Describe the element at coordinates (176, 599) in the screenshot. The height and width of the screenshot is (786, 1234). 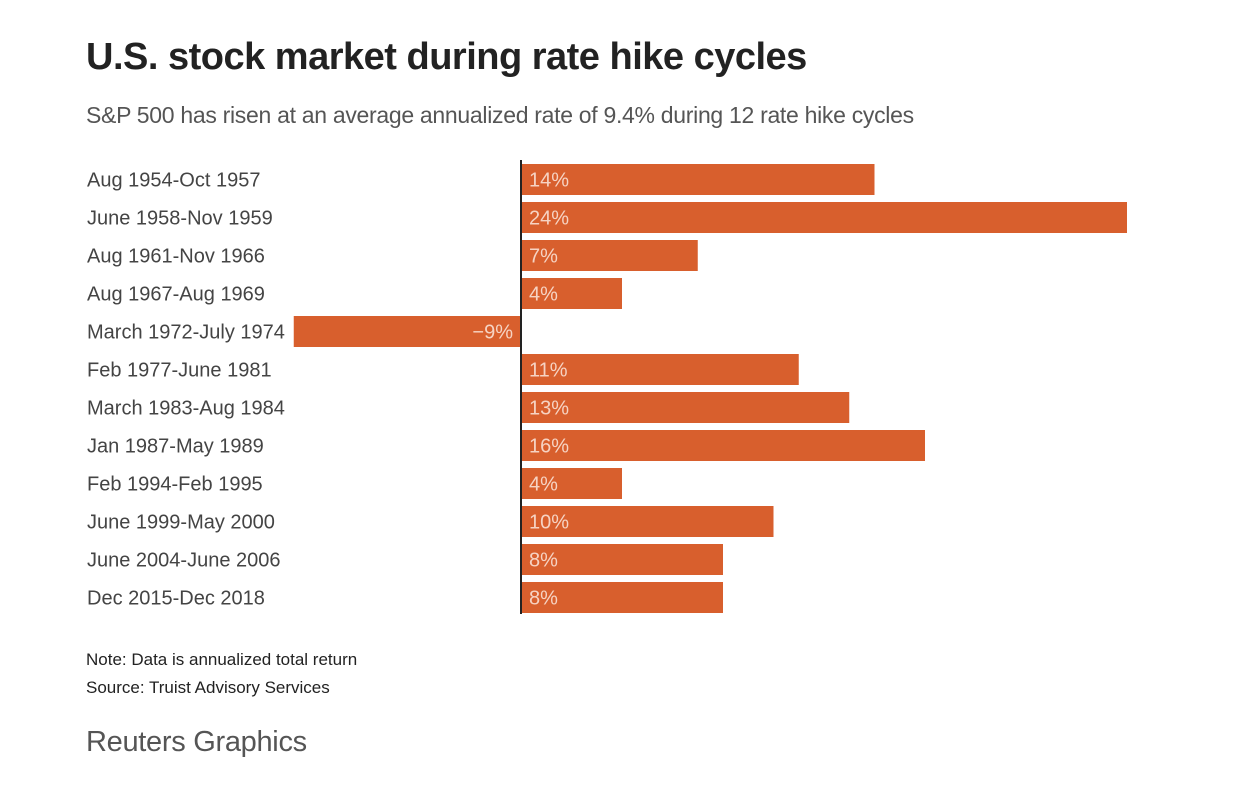
I see `category-label: Dec 2015-Dec 2018` at that location.